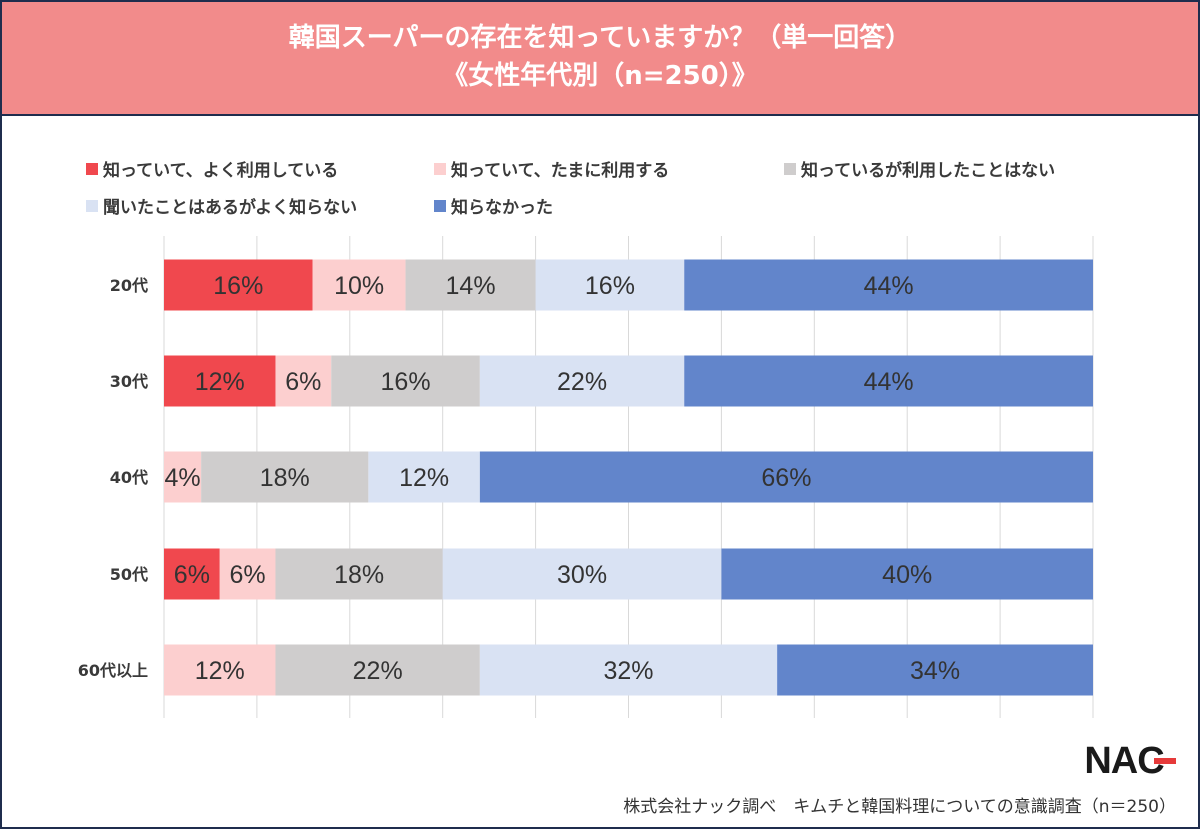 The image size is (1200, 829). I want to click on data-label: 40%, so click(907, 575).